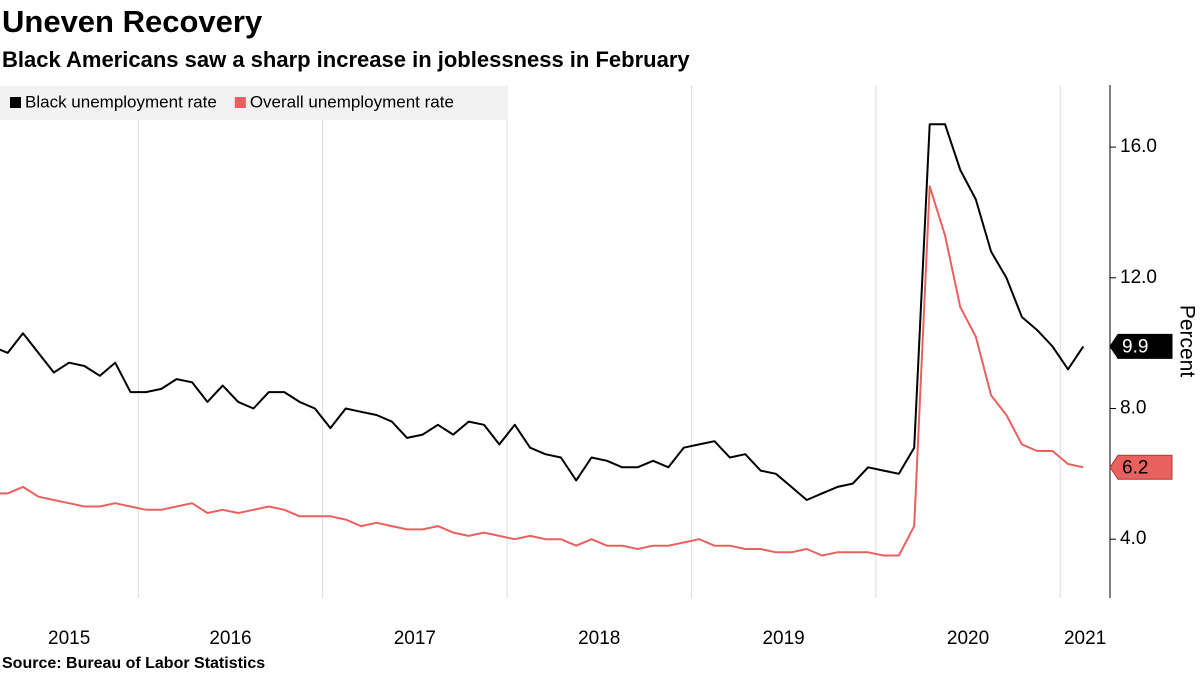 The width and height of the screenshot is (1200, 675). What do you see at coordinates (1133, 538) in the screenshot?
I see `y-tick-label: 4.0` at bounding box center [1133, 538].